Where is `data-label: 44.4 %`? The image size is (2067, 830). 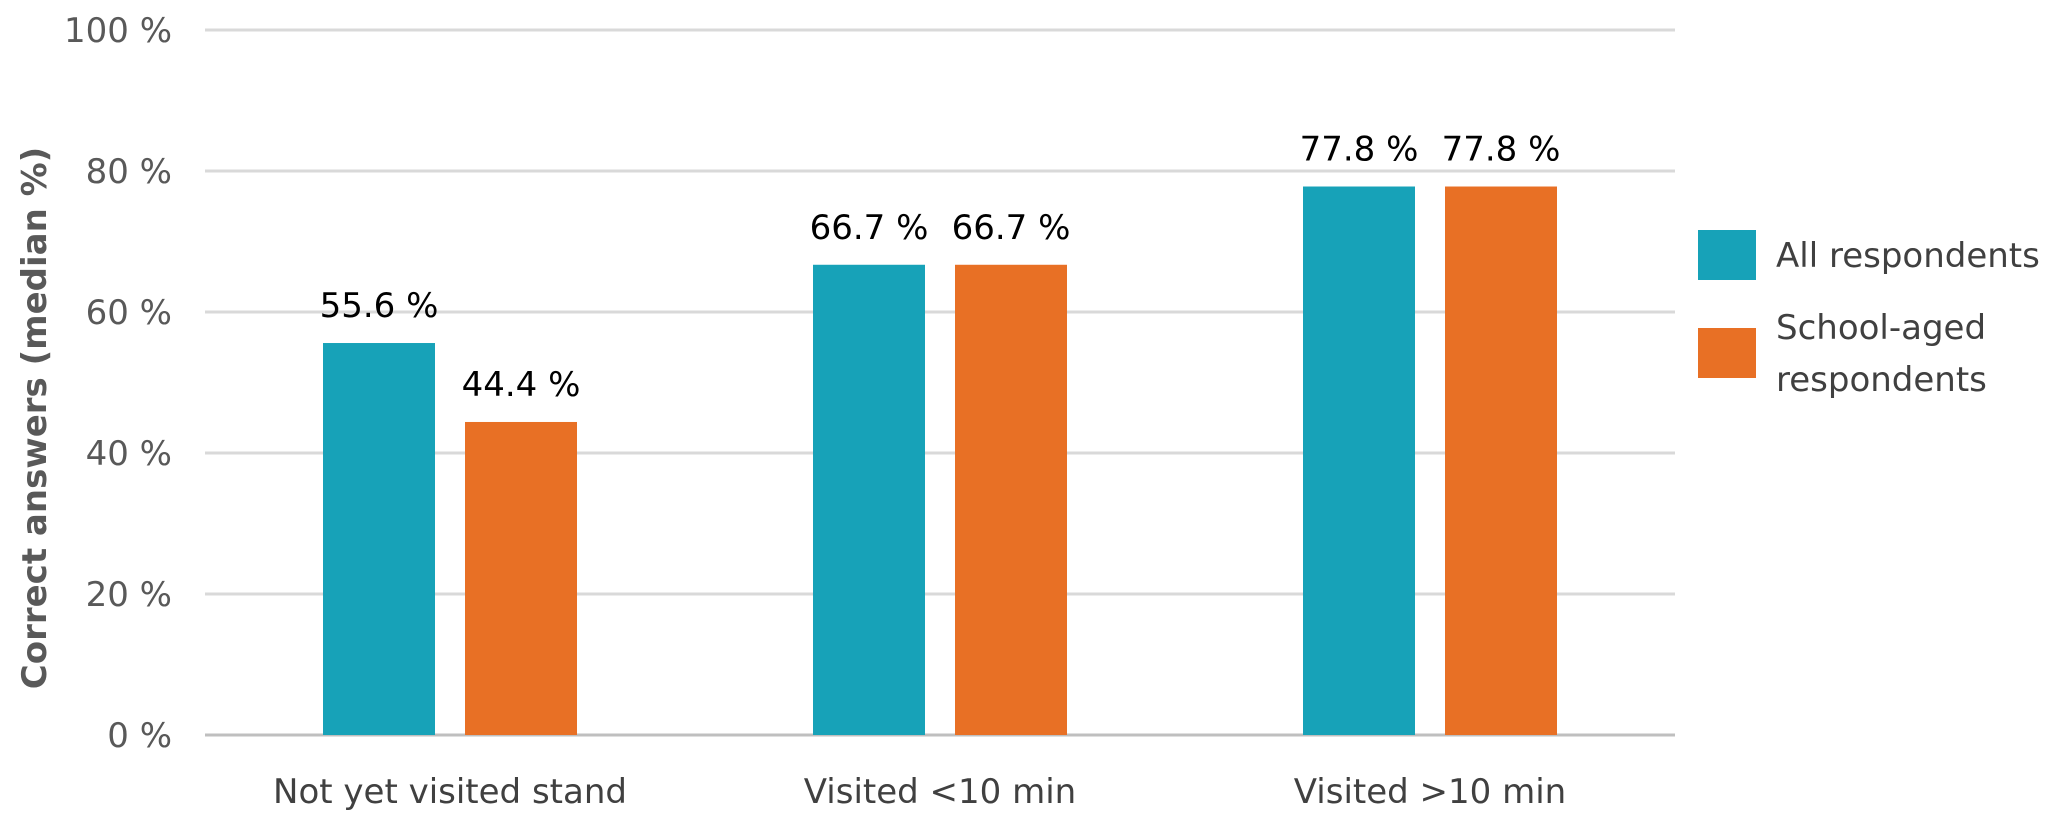 data-label: 44.4 % is located at coordinates (521, 385).